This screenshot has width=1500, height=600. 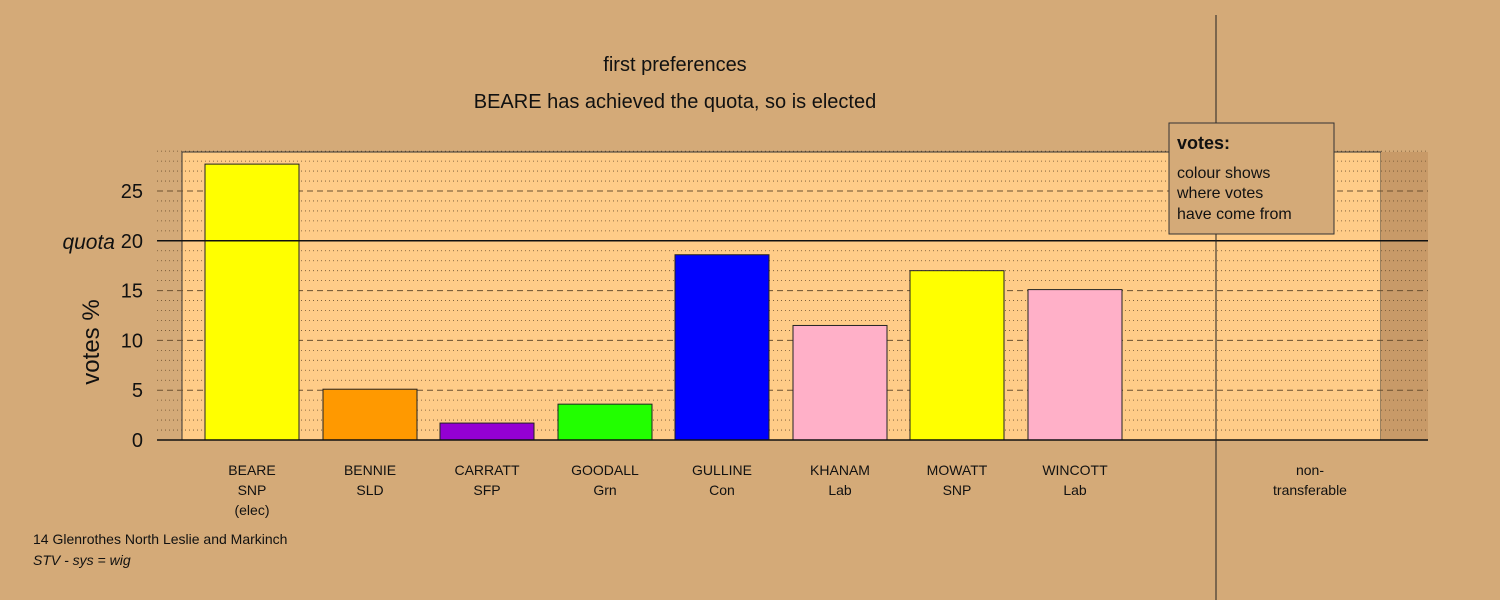 I want to click on bar-bennie, so click(x=370, y=414).